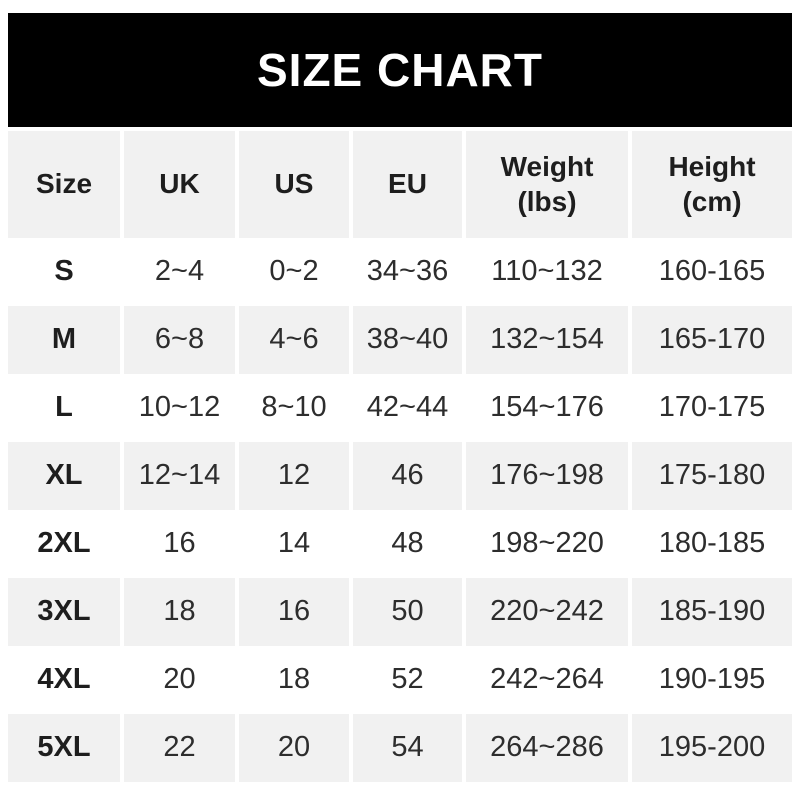 The height and width of the screenshot is (800, 800). I want to click on cell-size: 4XL, so click(64, 680).